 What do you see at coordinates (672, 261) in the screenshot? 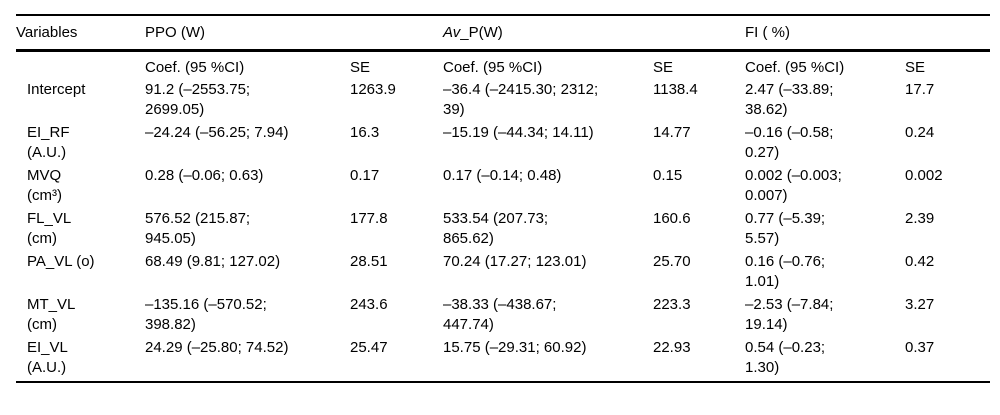
I see `cell-avp-se: 25.70` at bounding box center [672, 261].